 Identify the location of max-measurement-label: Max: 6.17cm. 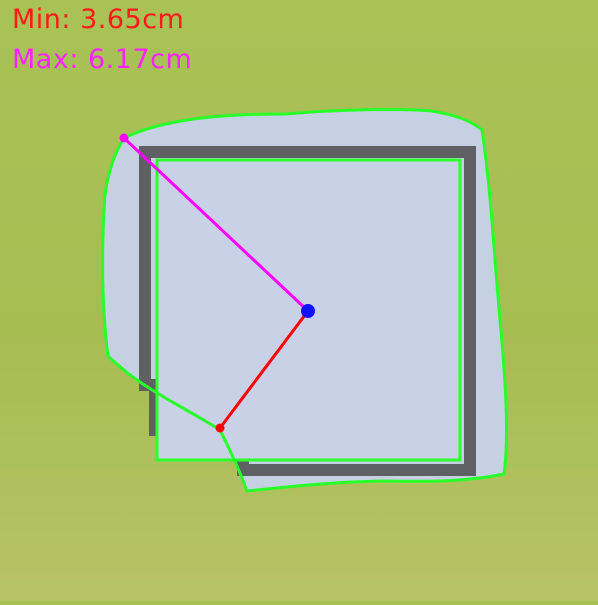
(102, 59).